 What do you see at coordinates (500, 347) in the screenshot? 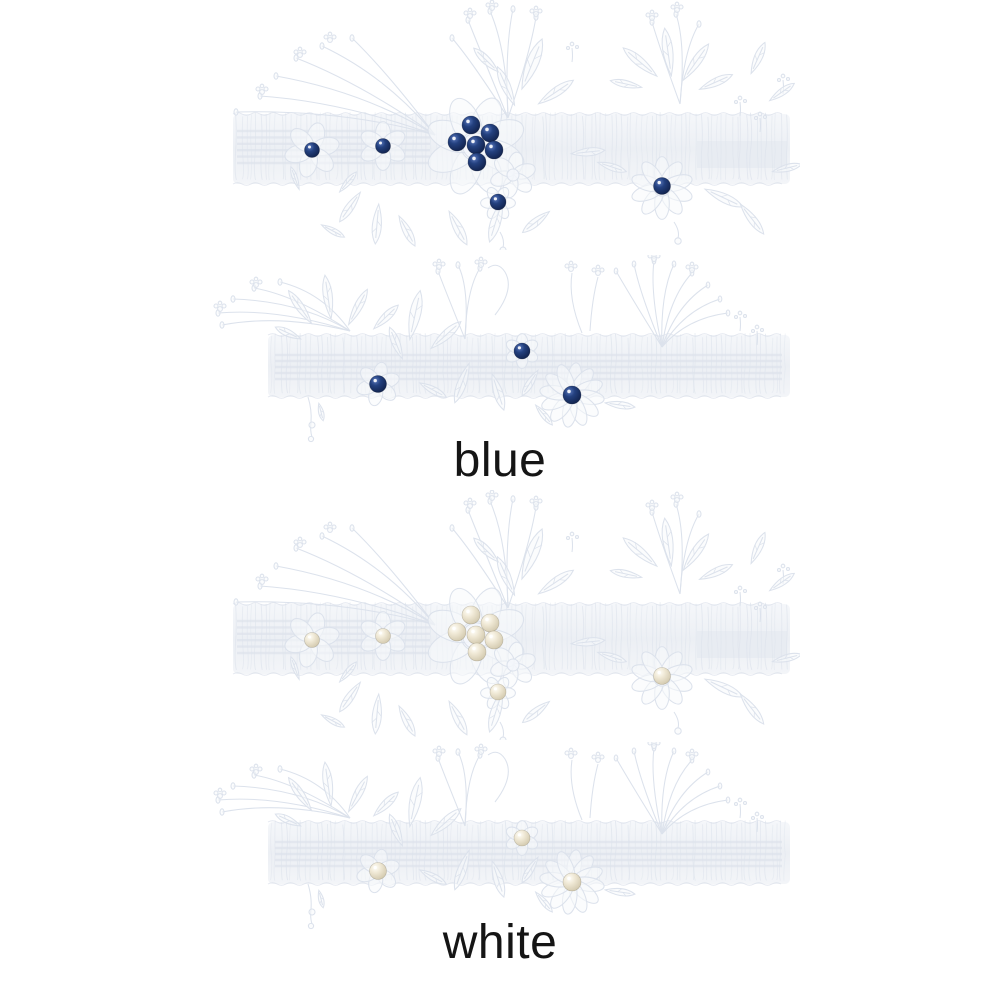
I see `garter-small-blue` at bounding box center [500, 347].